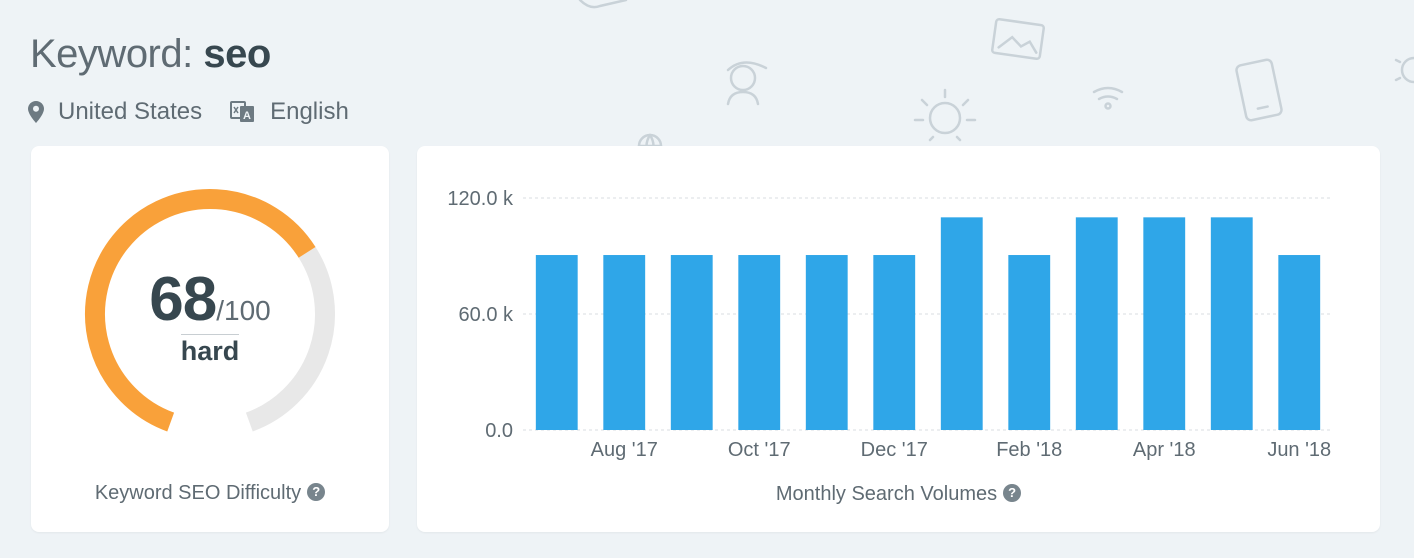 The width and height of the screenshot is (1414, 558). I want to click on title-prefix: Keyword:, so click(117, 54).